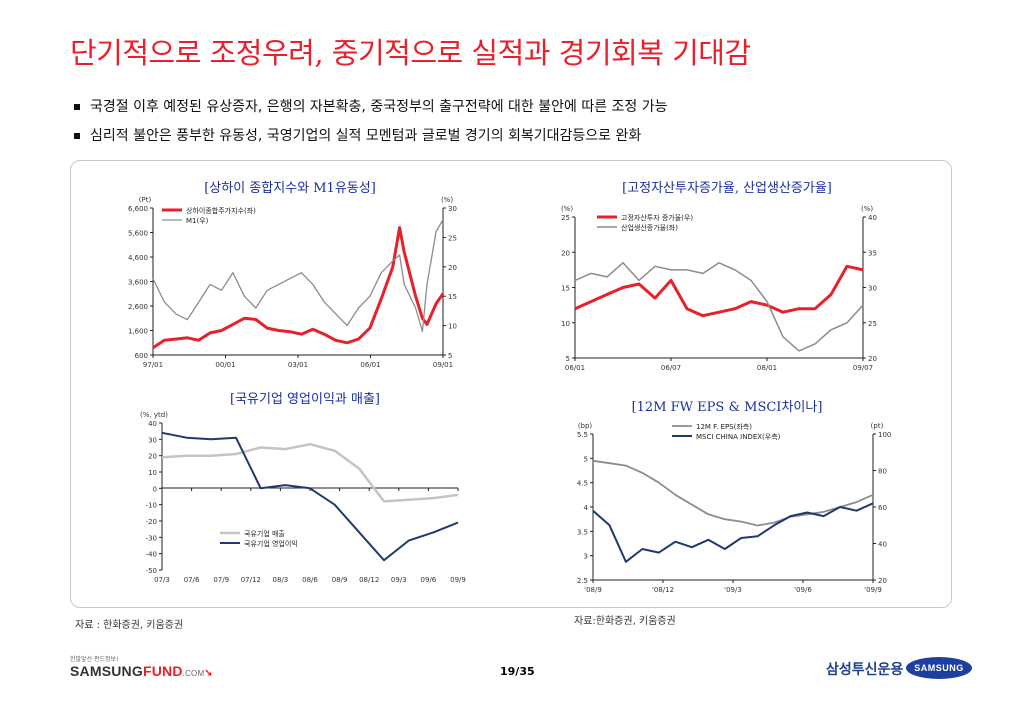  Describe the element at coordinates (586, 557) in the screenshot. I see `y-tick-label: 3` at that location.